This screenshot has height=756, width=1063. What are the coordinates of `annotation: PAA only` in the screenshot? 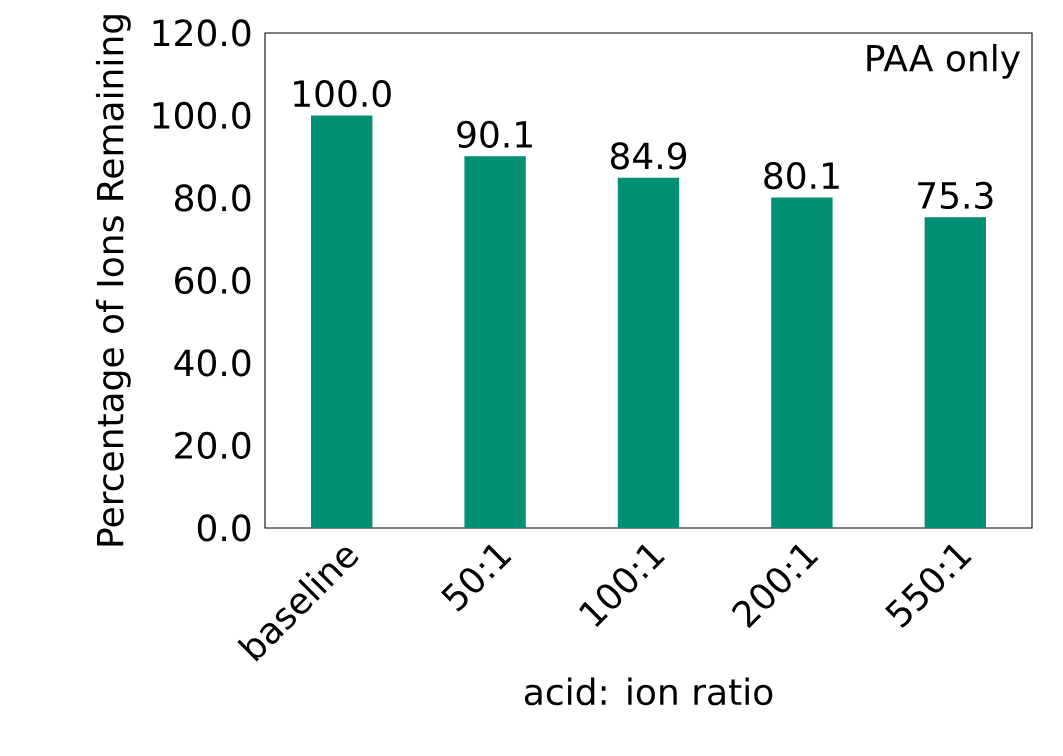 It's located at (943, 61).